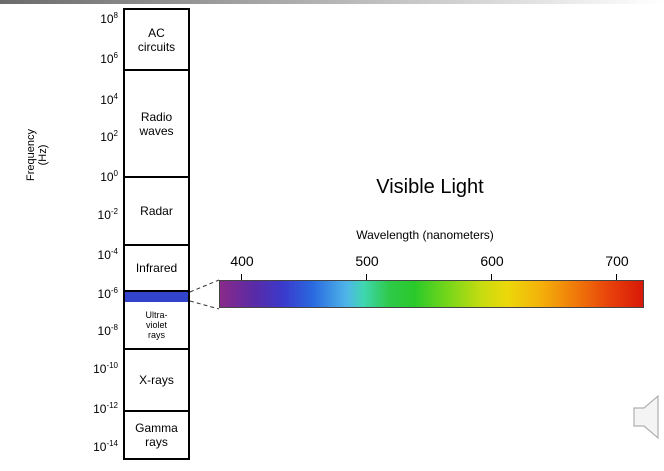 This screenshot has height=471, width=664. What do you see at coordinates (242, 261) in the screenshot?
I see `wavelength-tick: 400` at bounding box center [242, 261].